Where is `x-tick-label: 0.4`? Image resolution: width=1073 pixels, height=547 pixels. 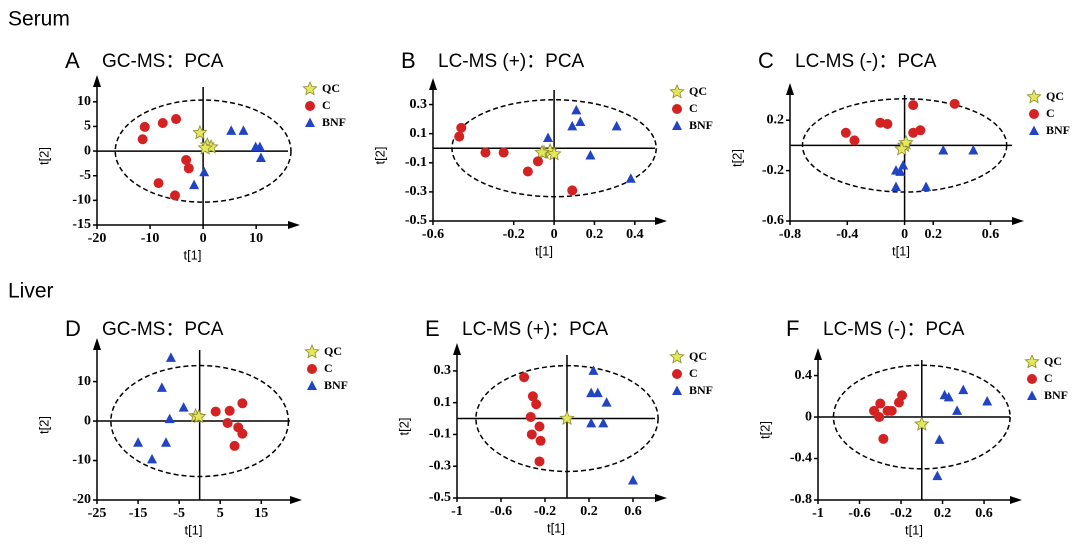 x-tick-label: 0.4 is located at coordinates (635, 234).